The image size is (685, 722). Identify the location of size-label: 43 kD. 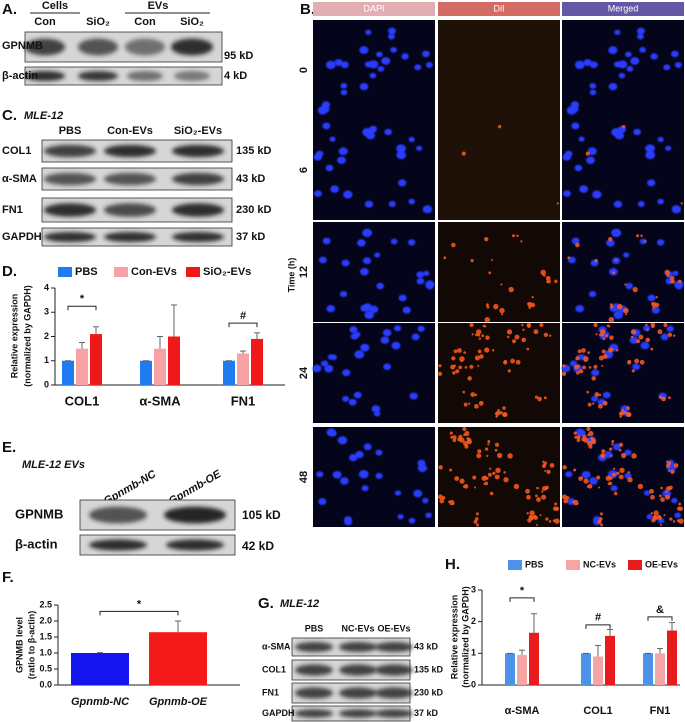
(250, 179).